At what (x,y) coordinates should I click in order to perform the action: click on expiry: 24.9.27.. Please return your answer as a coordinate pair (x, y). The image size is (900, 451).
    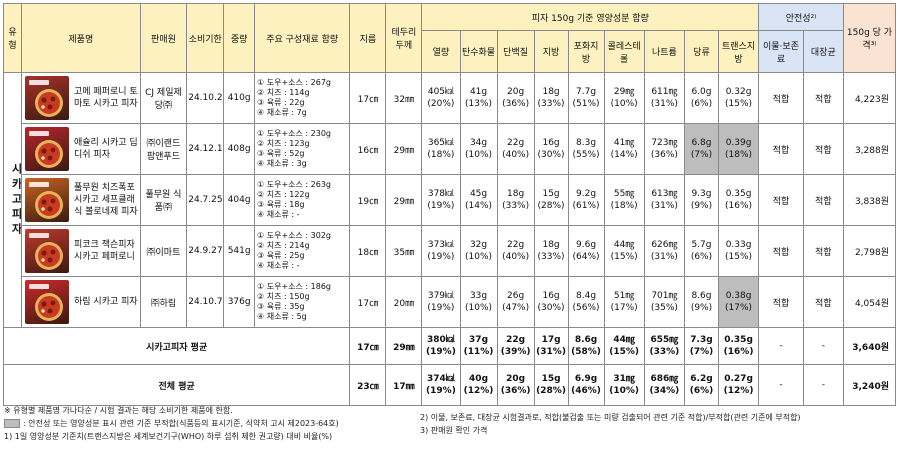
    Looking at the image, I should click on (205, 251).